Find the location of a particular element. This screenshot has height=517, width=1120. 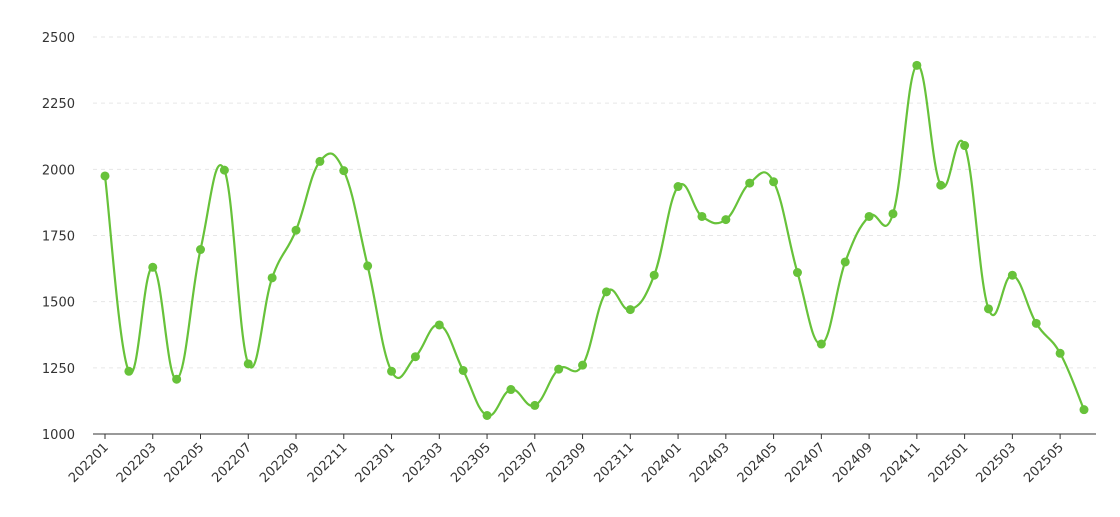

x-tick-label: 202203 is located at coordinates (137, 463).